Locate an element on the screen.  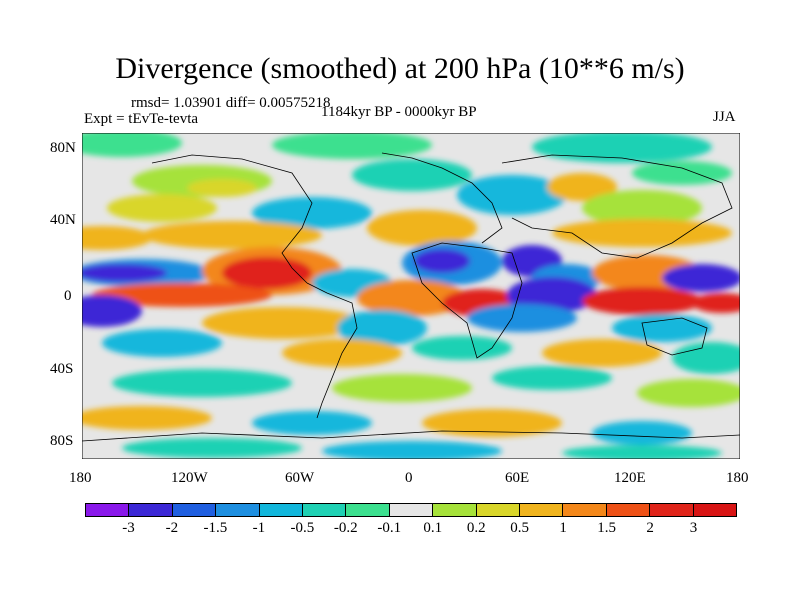
colorbar-label: -0.2 is located at coordinates (345, 528).